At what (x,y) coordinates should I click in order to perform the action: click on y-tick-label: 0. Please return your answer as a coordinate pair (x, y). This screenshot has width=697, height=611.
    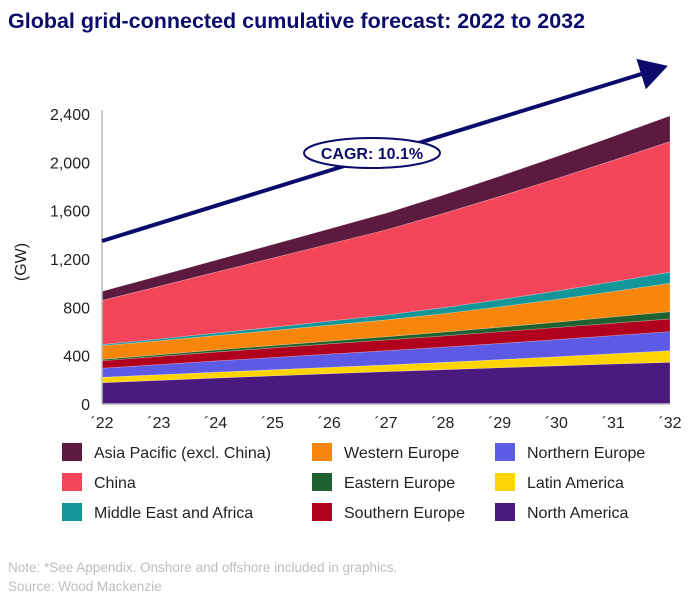
    Looking at the image, I should click on (85, 405).